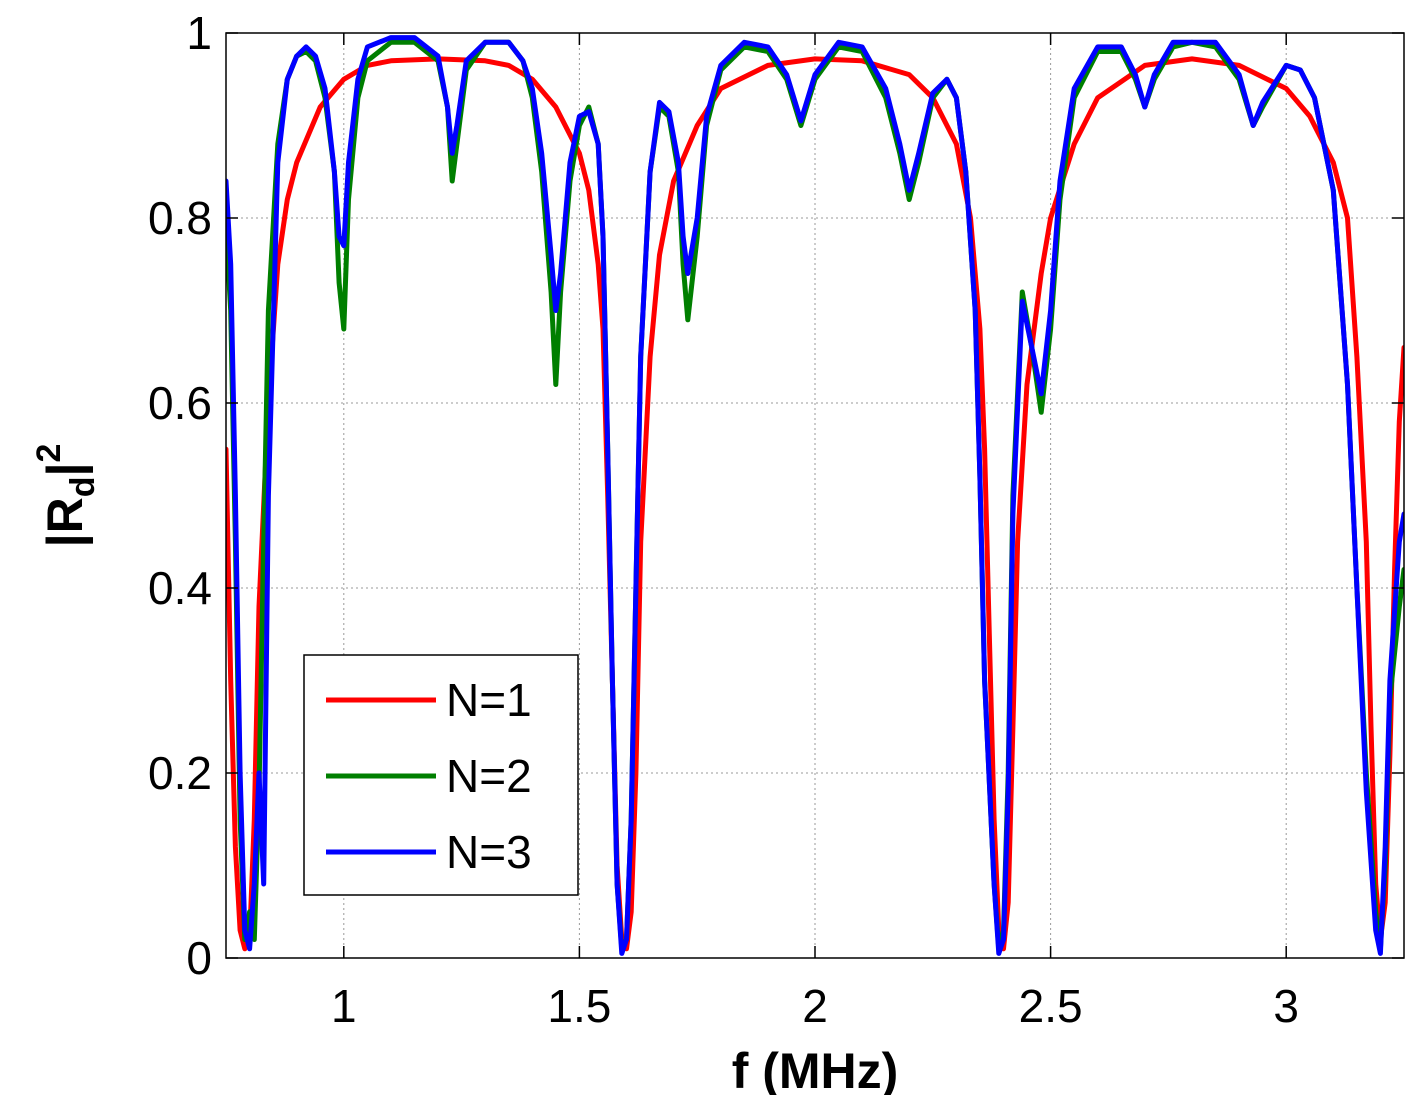 Image resolution: width=1414 pixels, height=1095 pixels. I want to click on y-axis-label-tail: |, so click(65, 470).